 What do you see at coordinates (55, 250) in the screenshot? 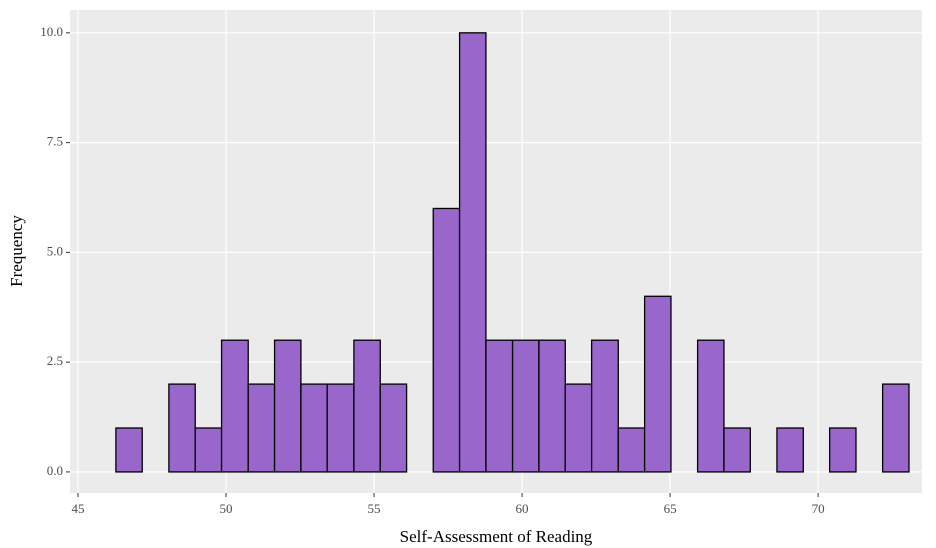
I see `y-tick-label: 5.0` at bounding box center [55, 250].